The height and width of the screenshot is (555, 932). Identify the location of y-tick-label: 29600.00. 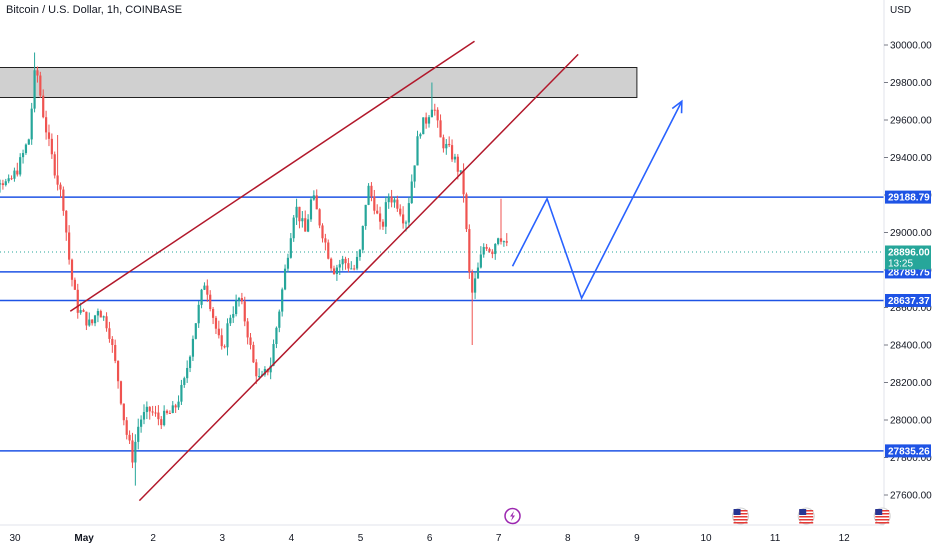
(911, 121).